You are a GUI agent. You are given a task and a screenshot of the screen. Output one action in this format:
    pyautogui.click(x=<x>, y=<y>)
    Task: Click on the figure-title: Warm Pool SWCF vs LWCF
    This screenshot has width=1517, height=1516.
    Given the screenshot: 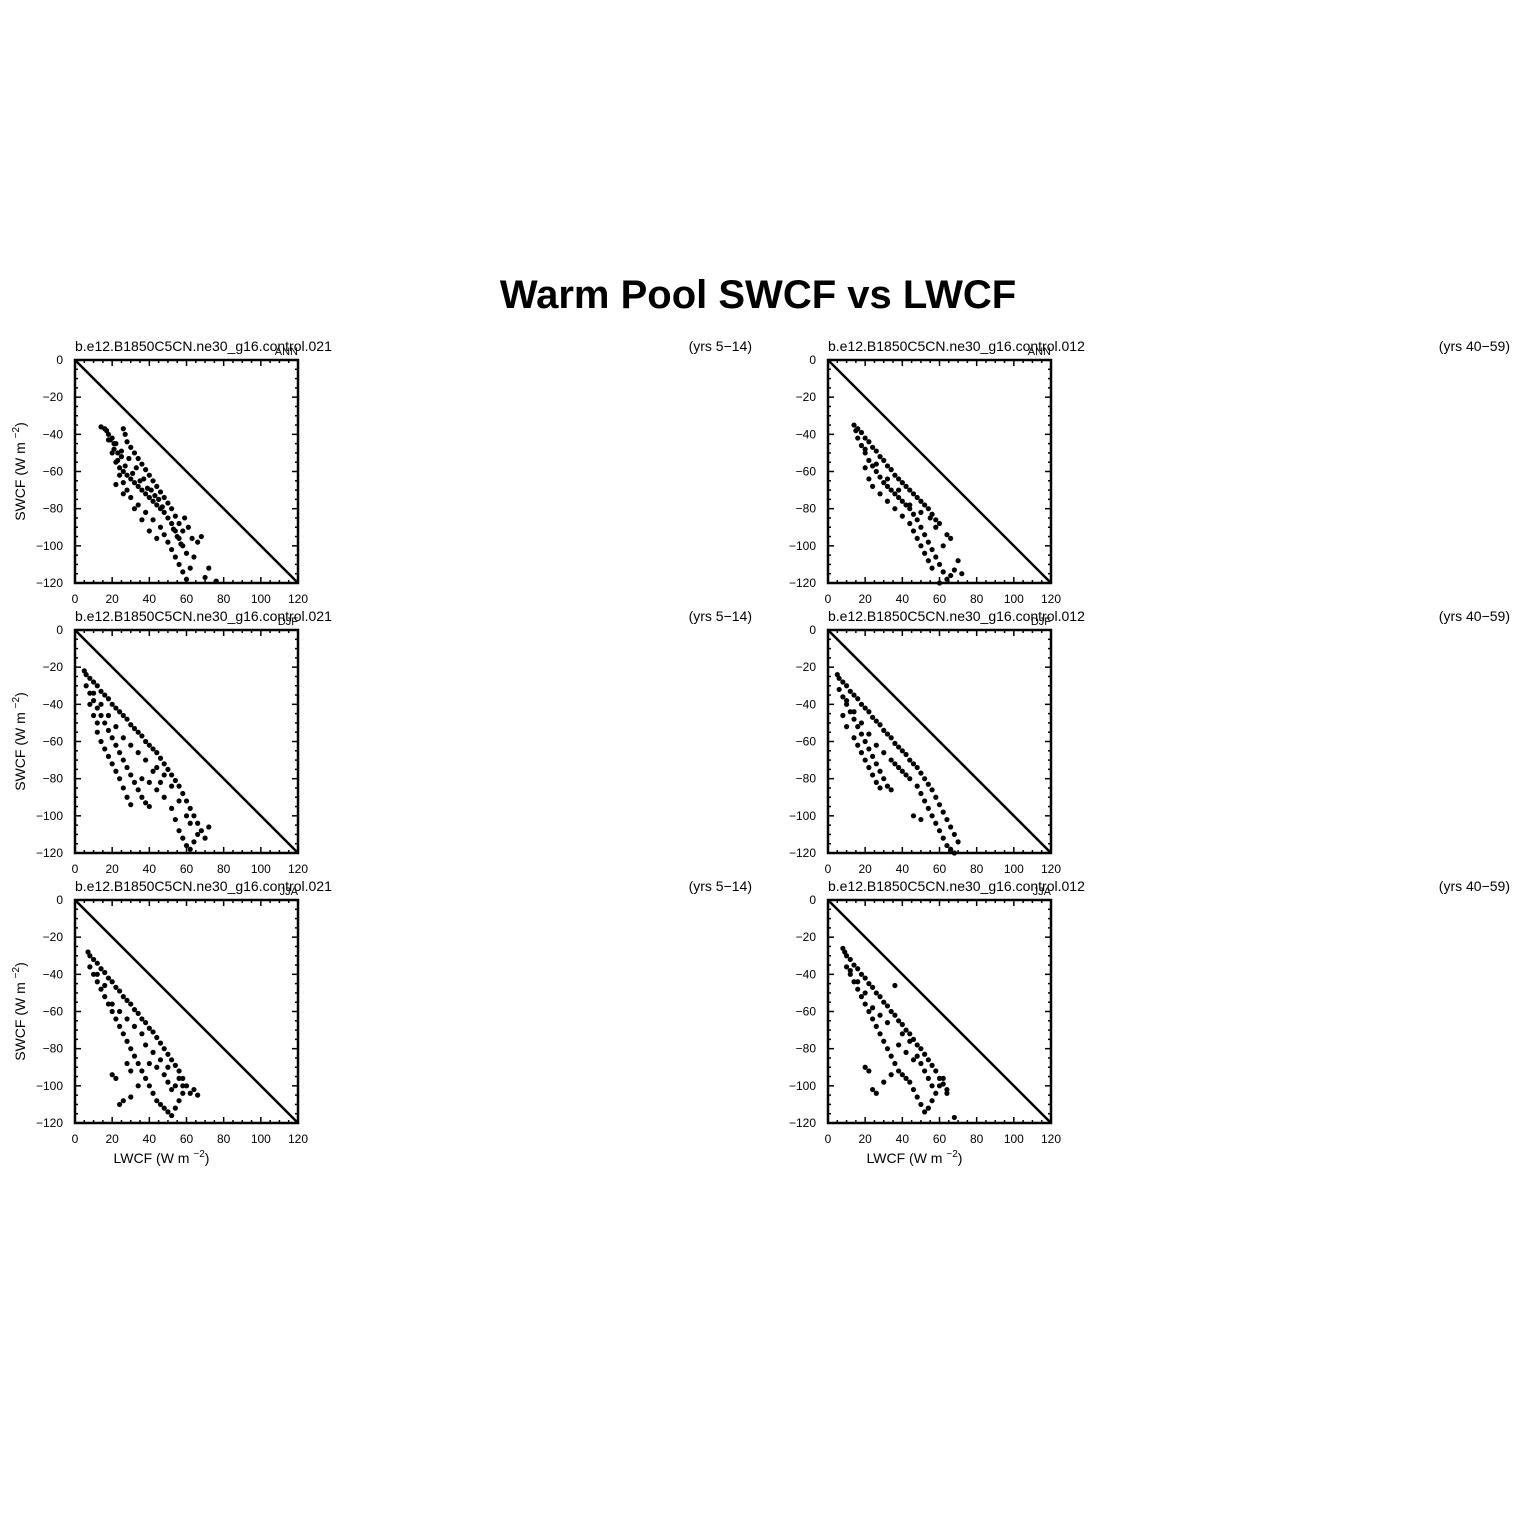 What is the action you would take?
    pyautogui.click(x=758, y=295)
    